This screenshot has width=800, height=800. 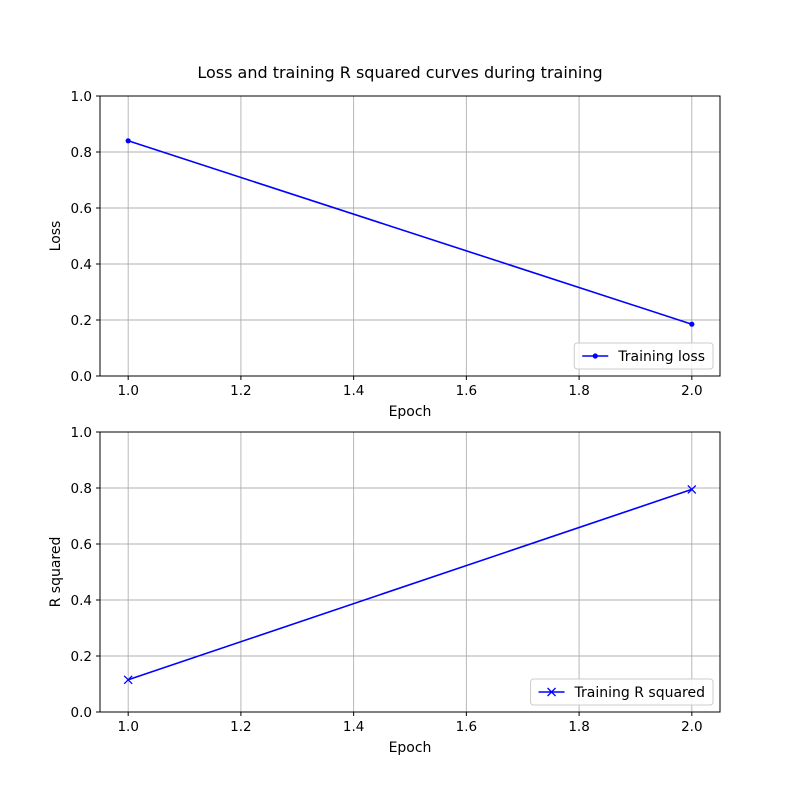 I want to click on legend: Training loss, so click(x=643, y=356).